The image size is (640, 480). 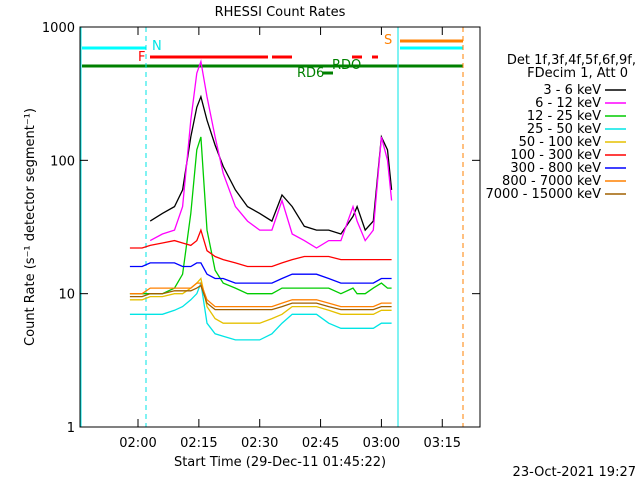 I want to click on y-tick-label: 10, so click(x=66, y=295).